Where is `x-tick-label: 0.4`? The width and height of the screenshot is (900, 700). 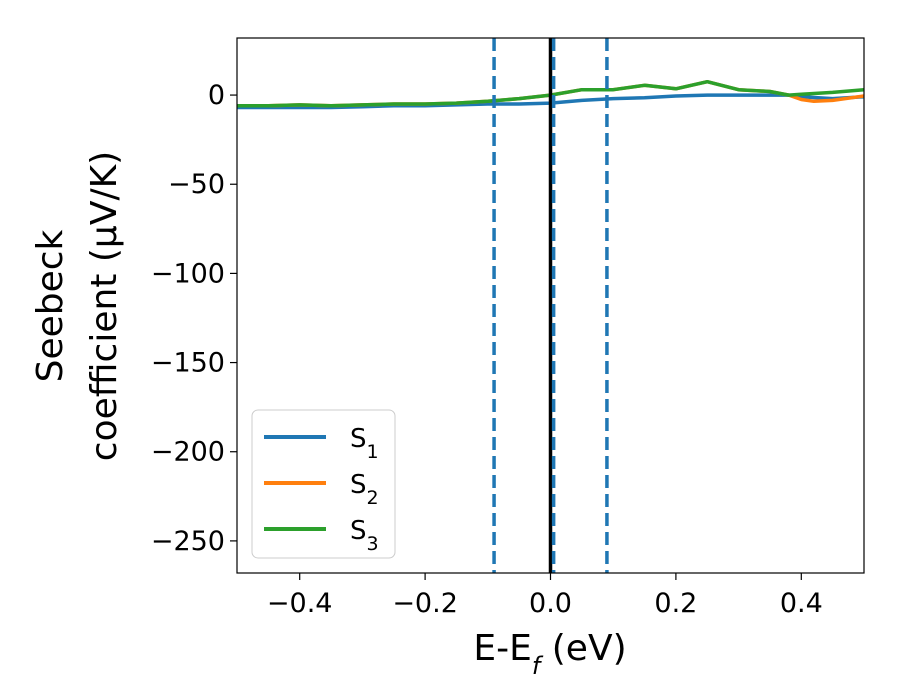 x-tick-label: 0.4 is located at coordinates (801, 603).